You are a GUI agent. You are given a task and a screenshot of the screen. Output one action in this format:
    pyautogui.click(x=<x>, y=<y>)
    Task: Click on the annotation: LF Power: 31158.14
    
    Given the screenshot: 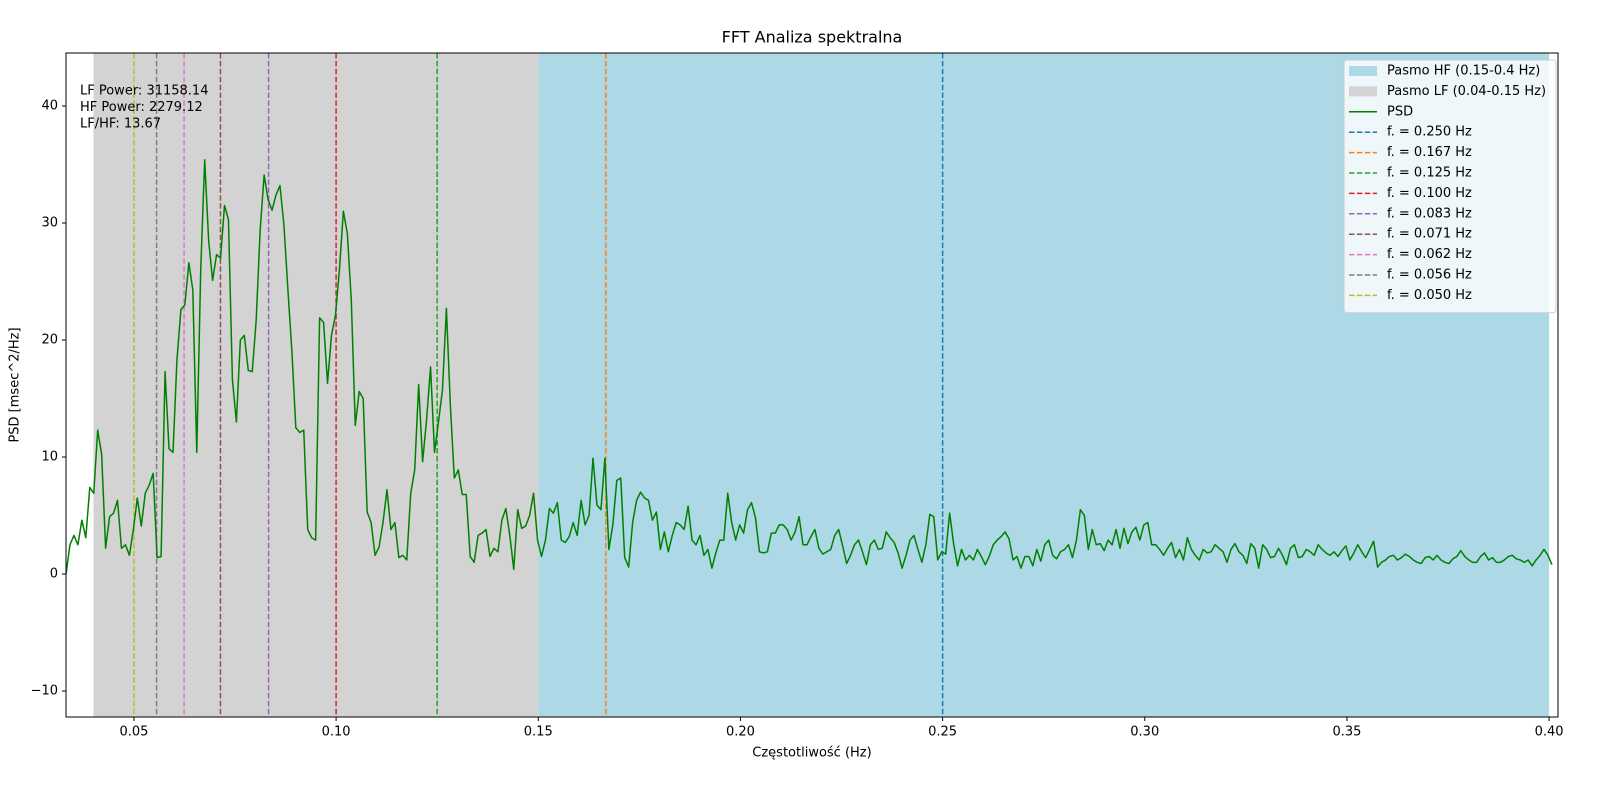 What is the action you would take?
    pyautogui.click(x=144, y=91)
    